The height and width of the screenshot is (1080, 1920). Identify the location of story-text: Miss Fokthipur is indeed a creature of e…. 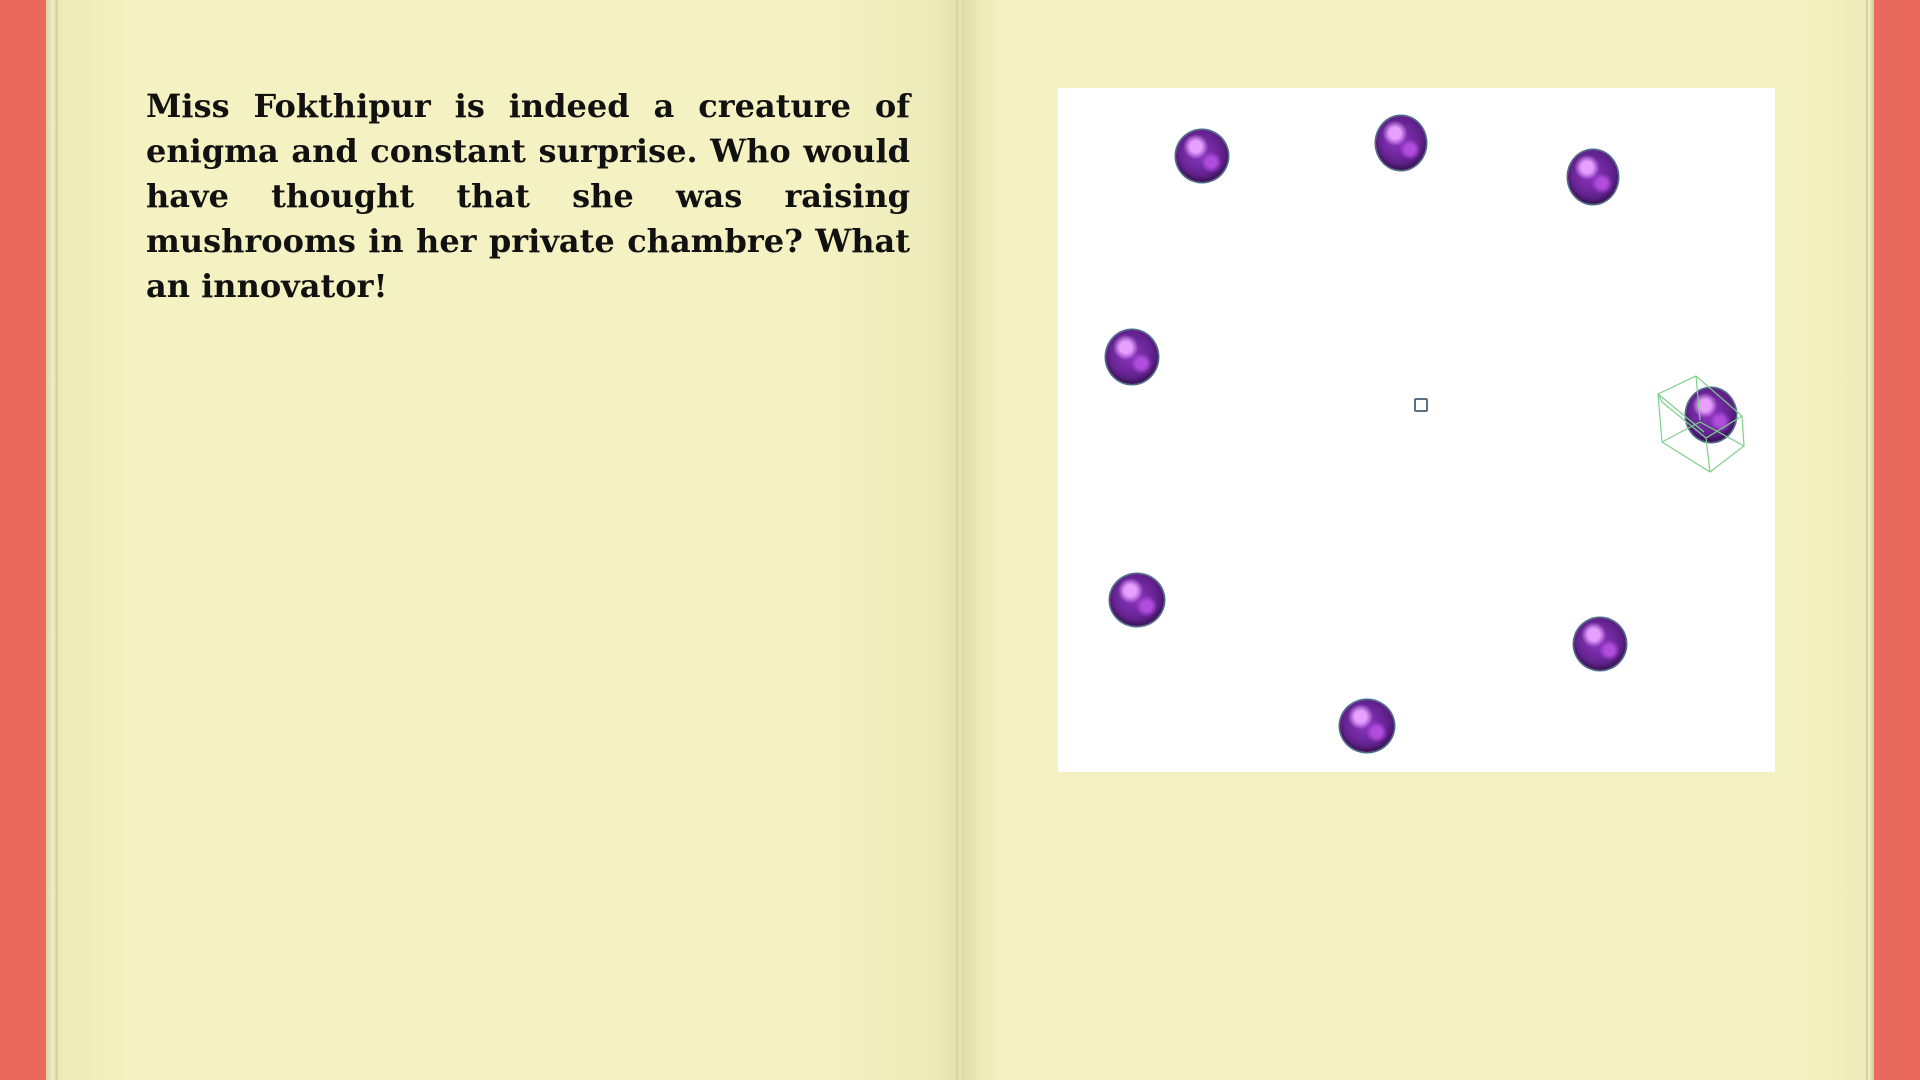
(528, 196).